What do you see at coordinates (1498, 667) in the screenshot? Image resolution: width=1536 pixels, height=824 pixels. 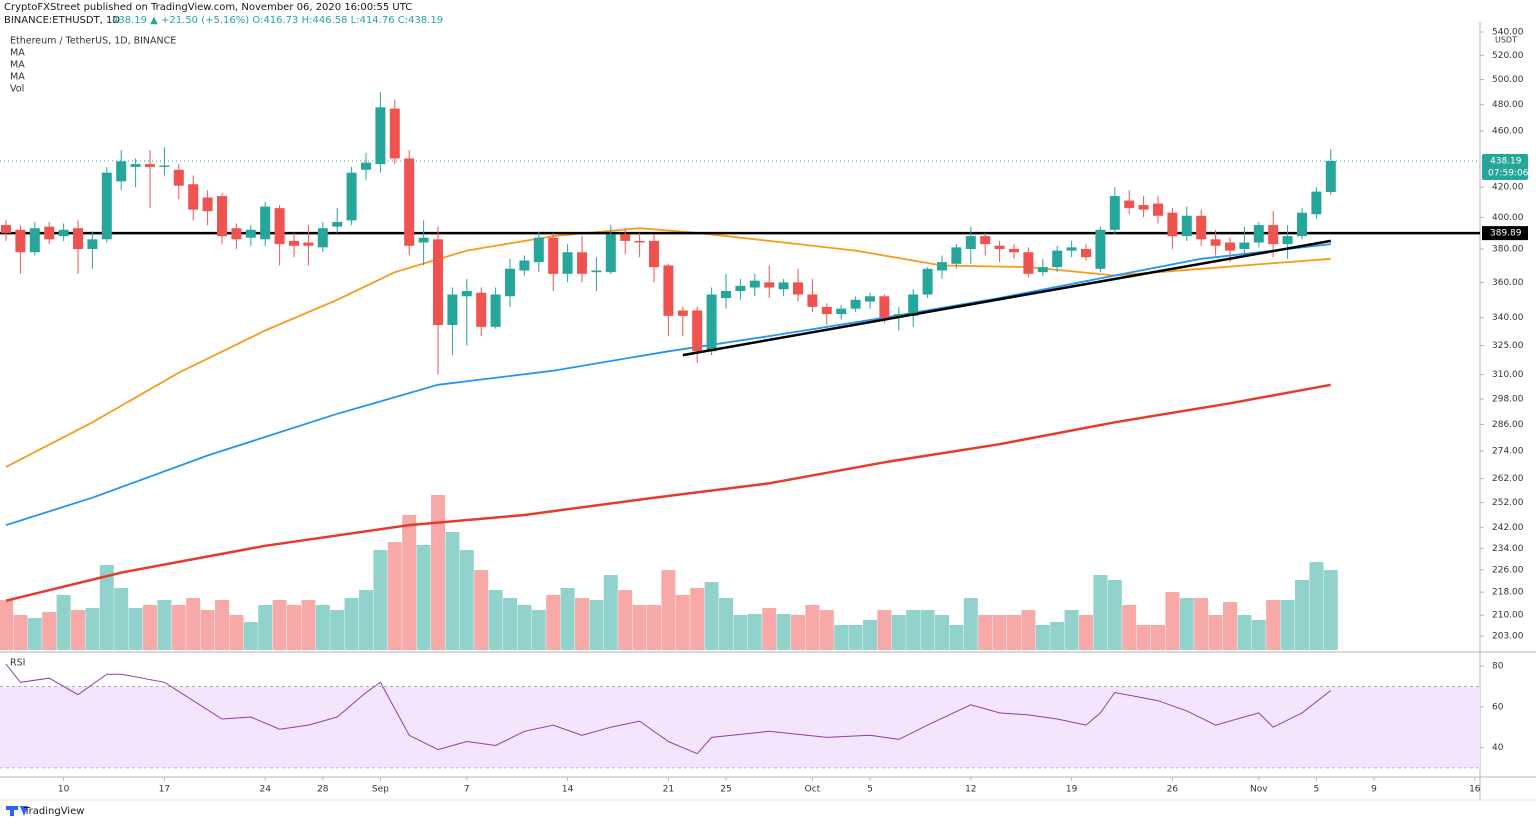 I see `rsi-tick-label: 80` at bounding box center [1498, 667].